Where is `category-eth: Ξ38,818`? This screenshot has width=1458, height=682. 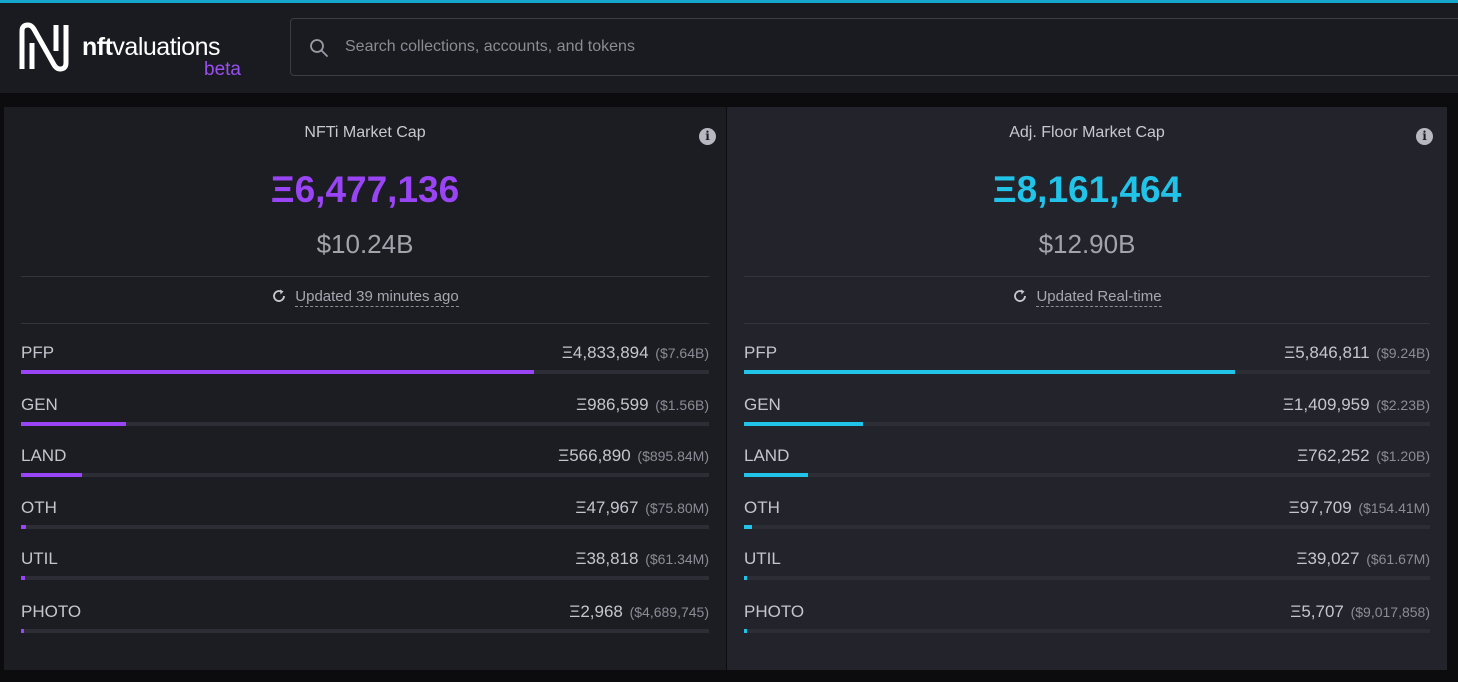
category-eth: Ξ38,818 is located at coordinates (607, 558).